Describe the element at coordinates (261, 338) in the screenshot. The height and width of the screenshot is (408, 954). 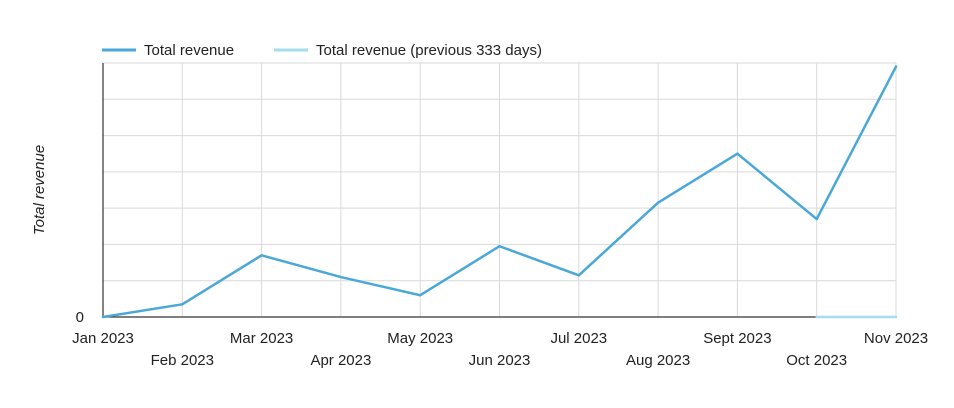
I see `x-tick-label: Mar 2023` at that location.